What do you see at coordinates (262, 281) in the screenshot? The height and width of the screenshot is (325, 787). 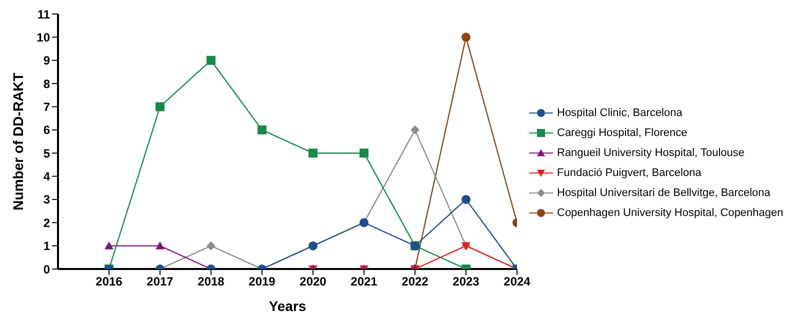 I see `x-tick-label: 2019` at bounding box center [262, 281].